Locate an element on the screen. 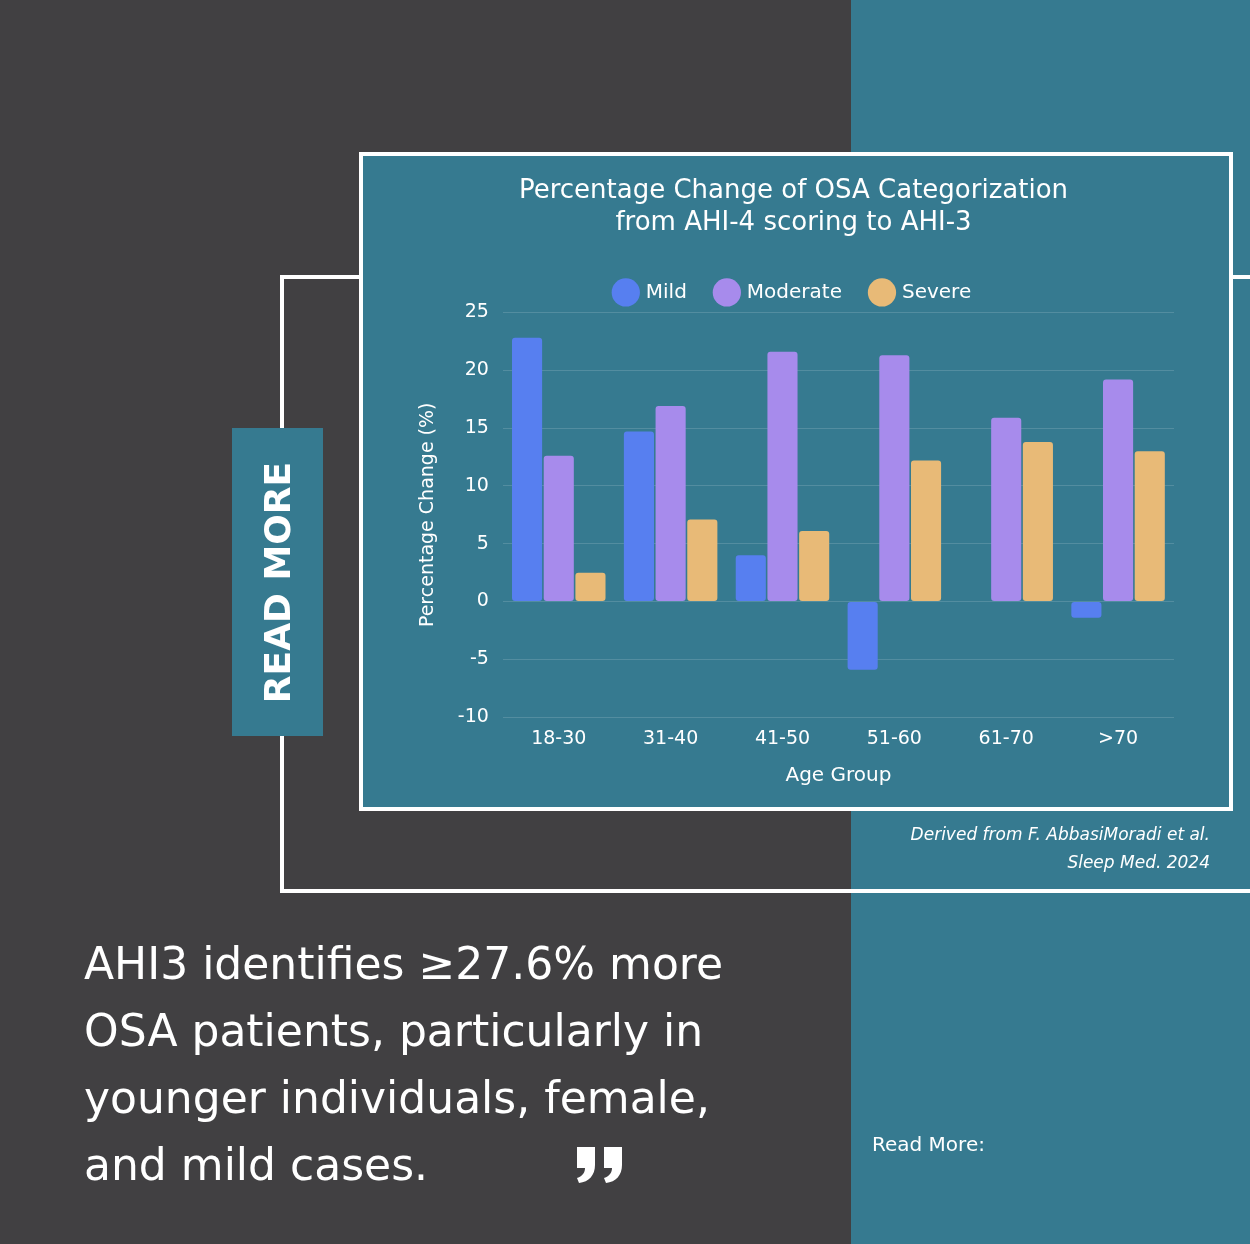  y-tick-label: 0 is located at coordinates (482, 599).